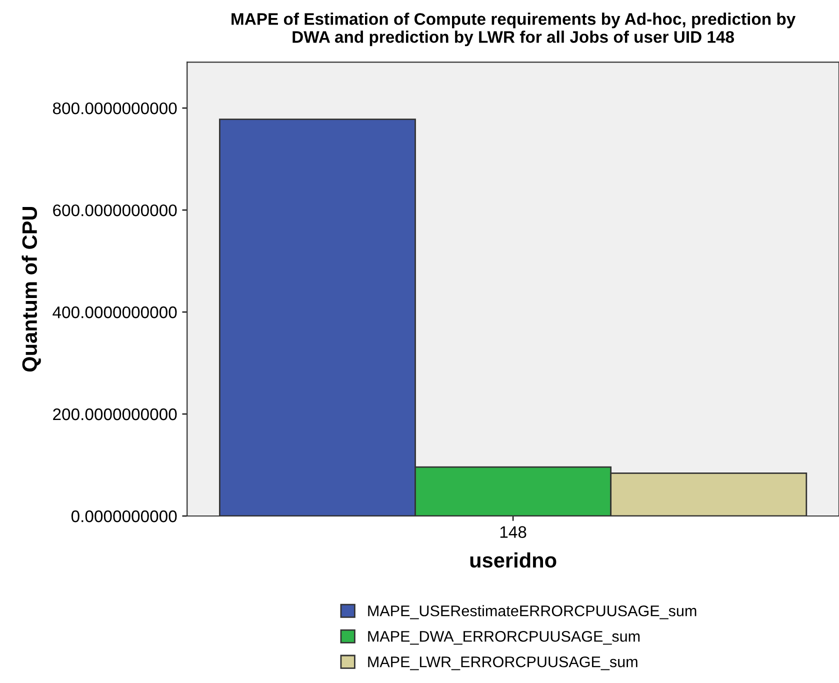  Describe the element at coordinates (31, 289) in the screenshot. I see `y-axis-title: Quantum of CPU` at that location.